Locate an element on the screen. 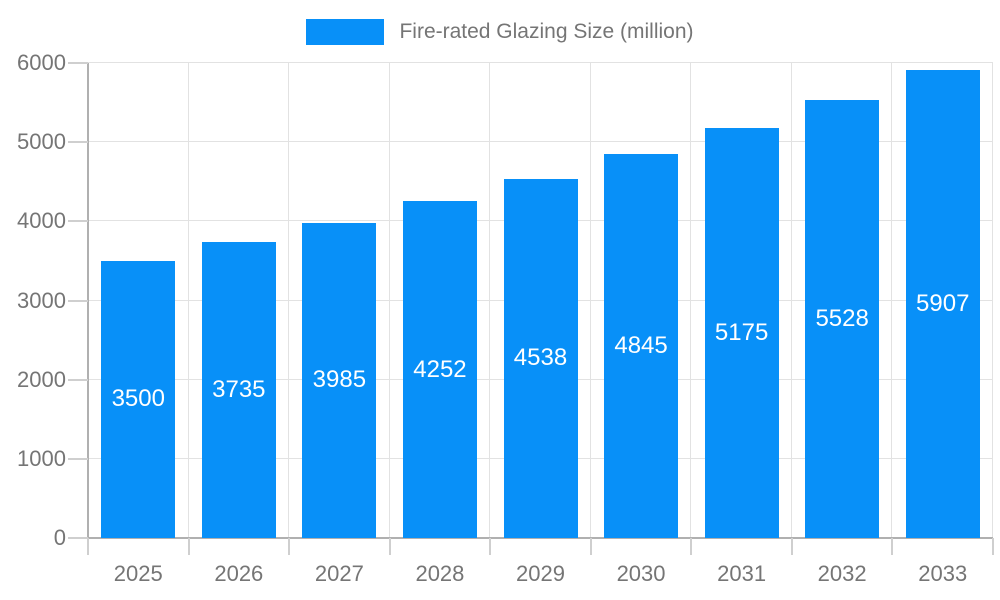  bar-value-label: 4845 is located at coordinates (641, 346).